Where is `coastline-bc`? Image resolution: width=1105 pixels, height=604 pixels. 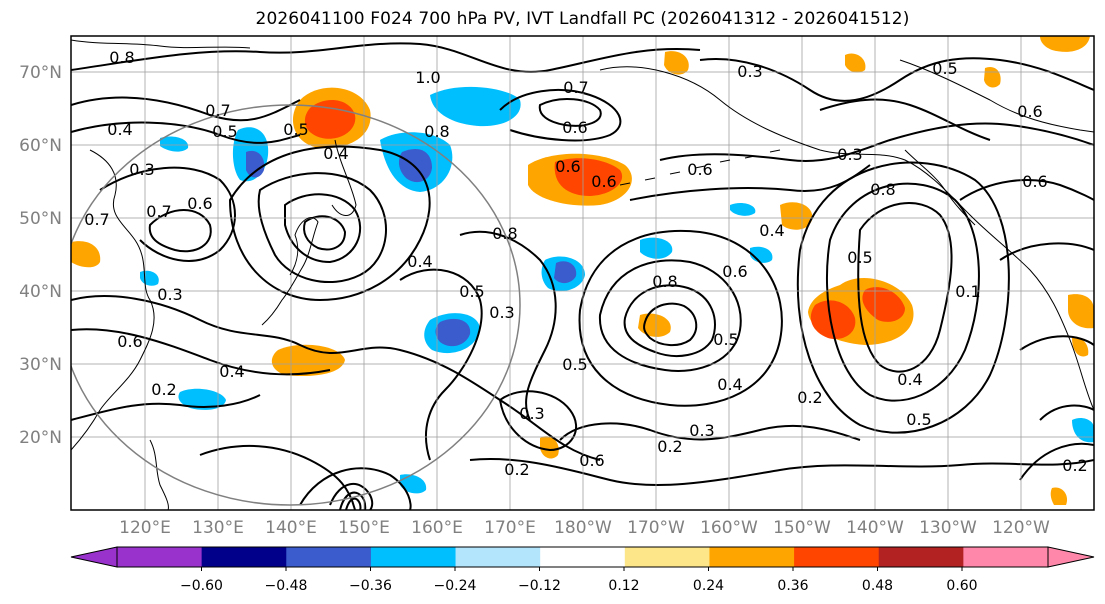
coastline-bc is located at coordinates (940, 187).